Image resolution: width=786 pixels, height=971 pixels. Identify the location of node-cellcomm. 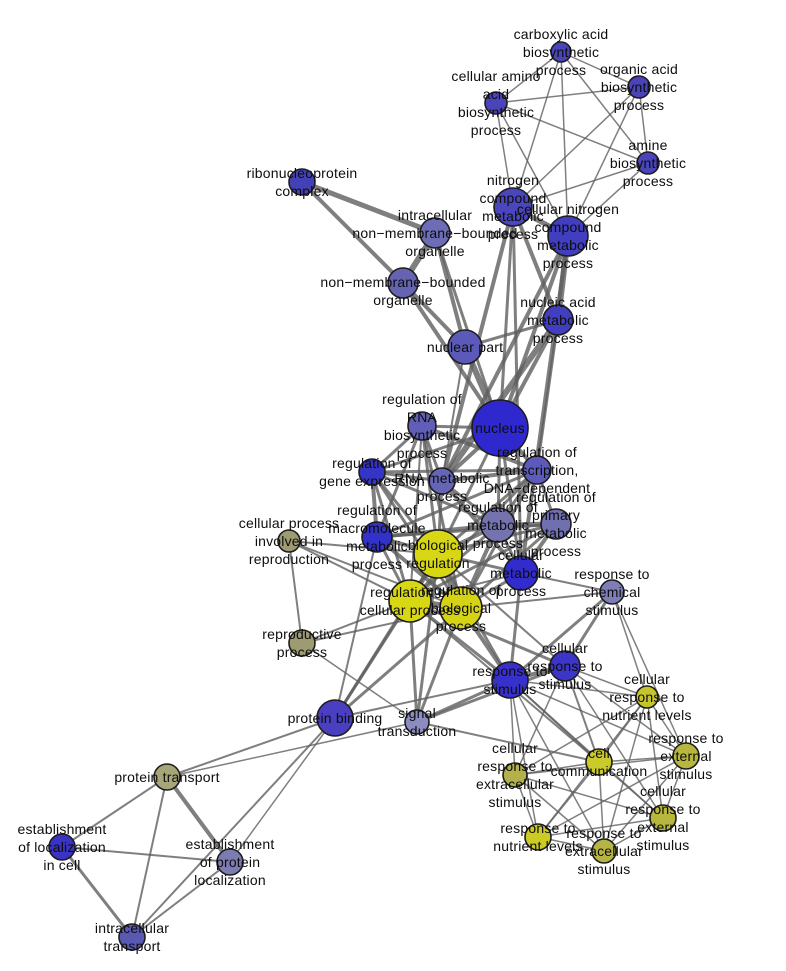
(599, 762).